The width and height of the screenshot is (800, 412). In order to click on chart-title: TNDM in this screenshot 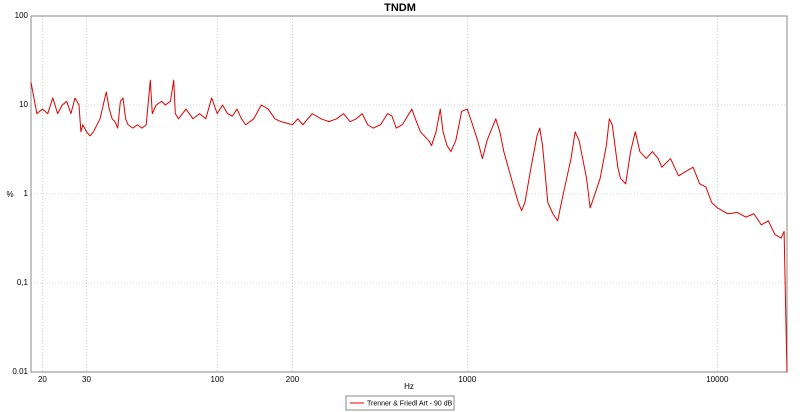, I will do `click(400, 8)`.